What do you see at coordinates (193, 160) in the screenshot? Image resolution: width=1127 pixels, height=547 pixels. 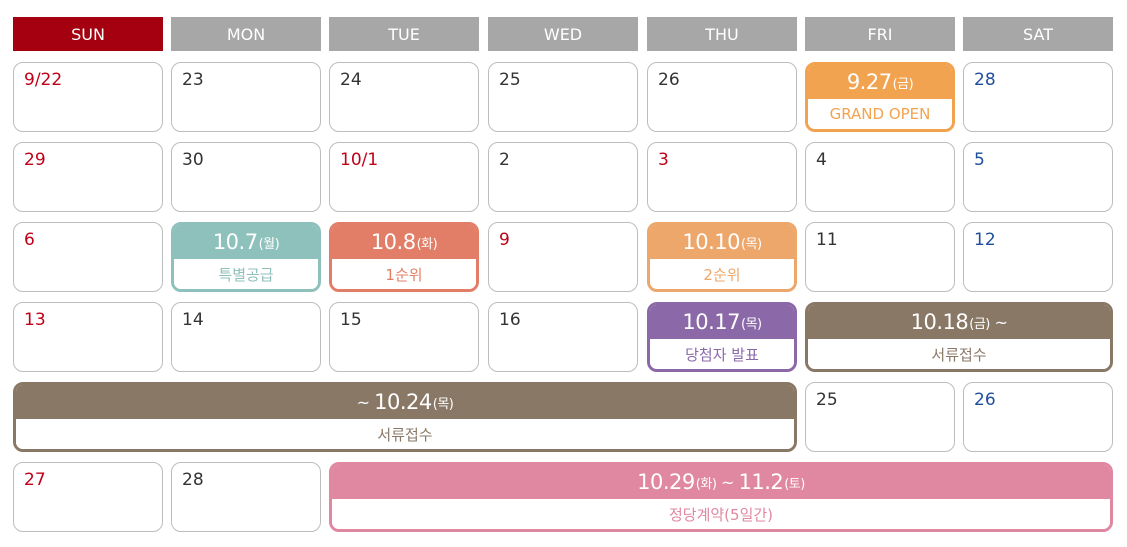 I see `day-number: 30` at bounding box center [193, 160].